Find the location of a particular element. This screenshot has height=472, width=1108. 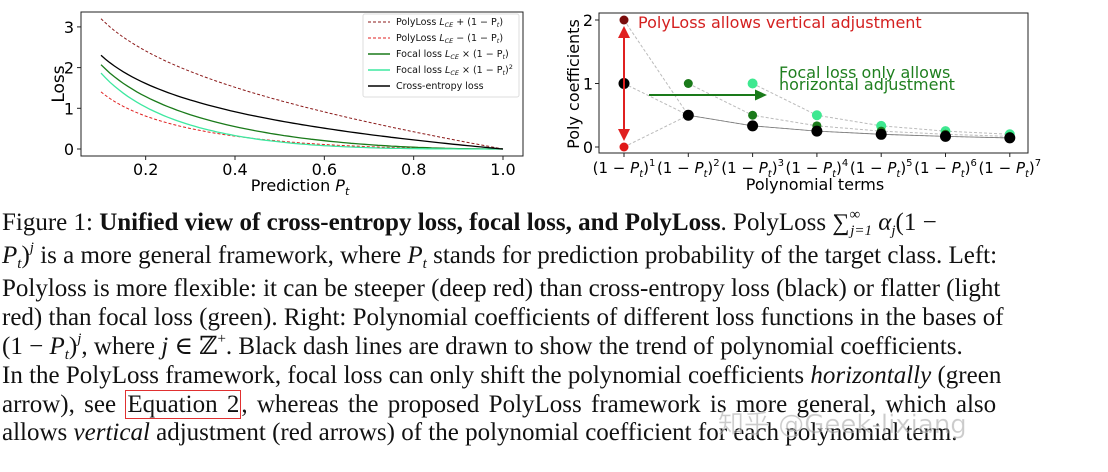

sum-sub: j=1 is located at coordinates (861, 231).